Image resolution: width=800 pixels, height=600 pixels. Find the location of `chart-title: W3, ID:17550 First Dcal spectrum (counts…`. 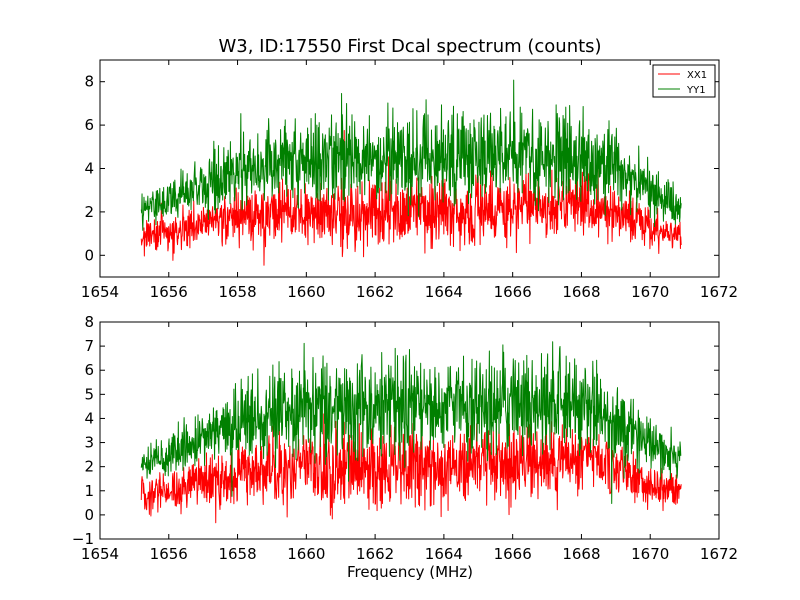

chart-title: W3, ID:17550 First Dcal spectrum (counts… is located at coordinates (409, 46).